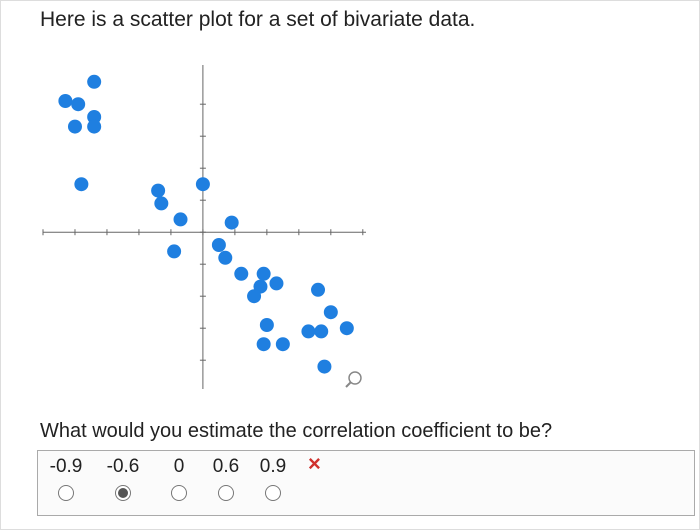 This screenshot has width=700, height=530. Describe the element at coordinates (366, 483) in the screenshot. I see `answer-box: × -0.9 -0.6 0 0.6 0.9` at that location.